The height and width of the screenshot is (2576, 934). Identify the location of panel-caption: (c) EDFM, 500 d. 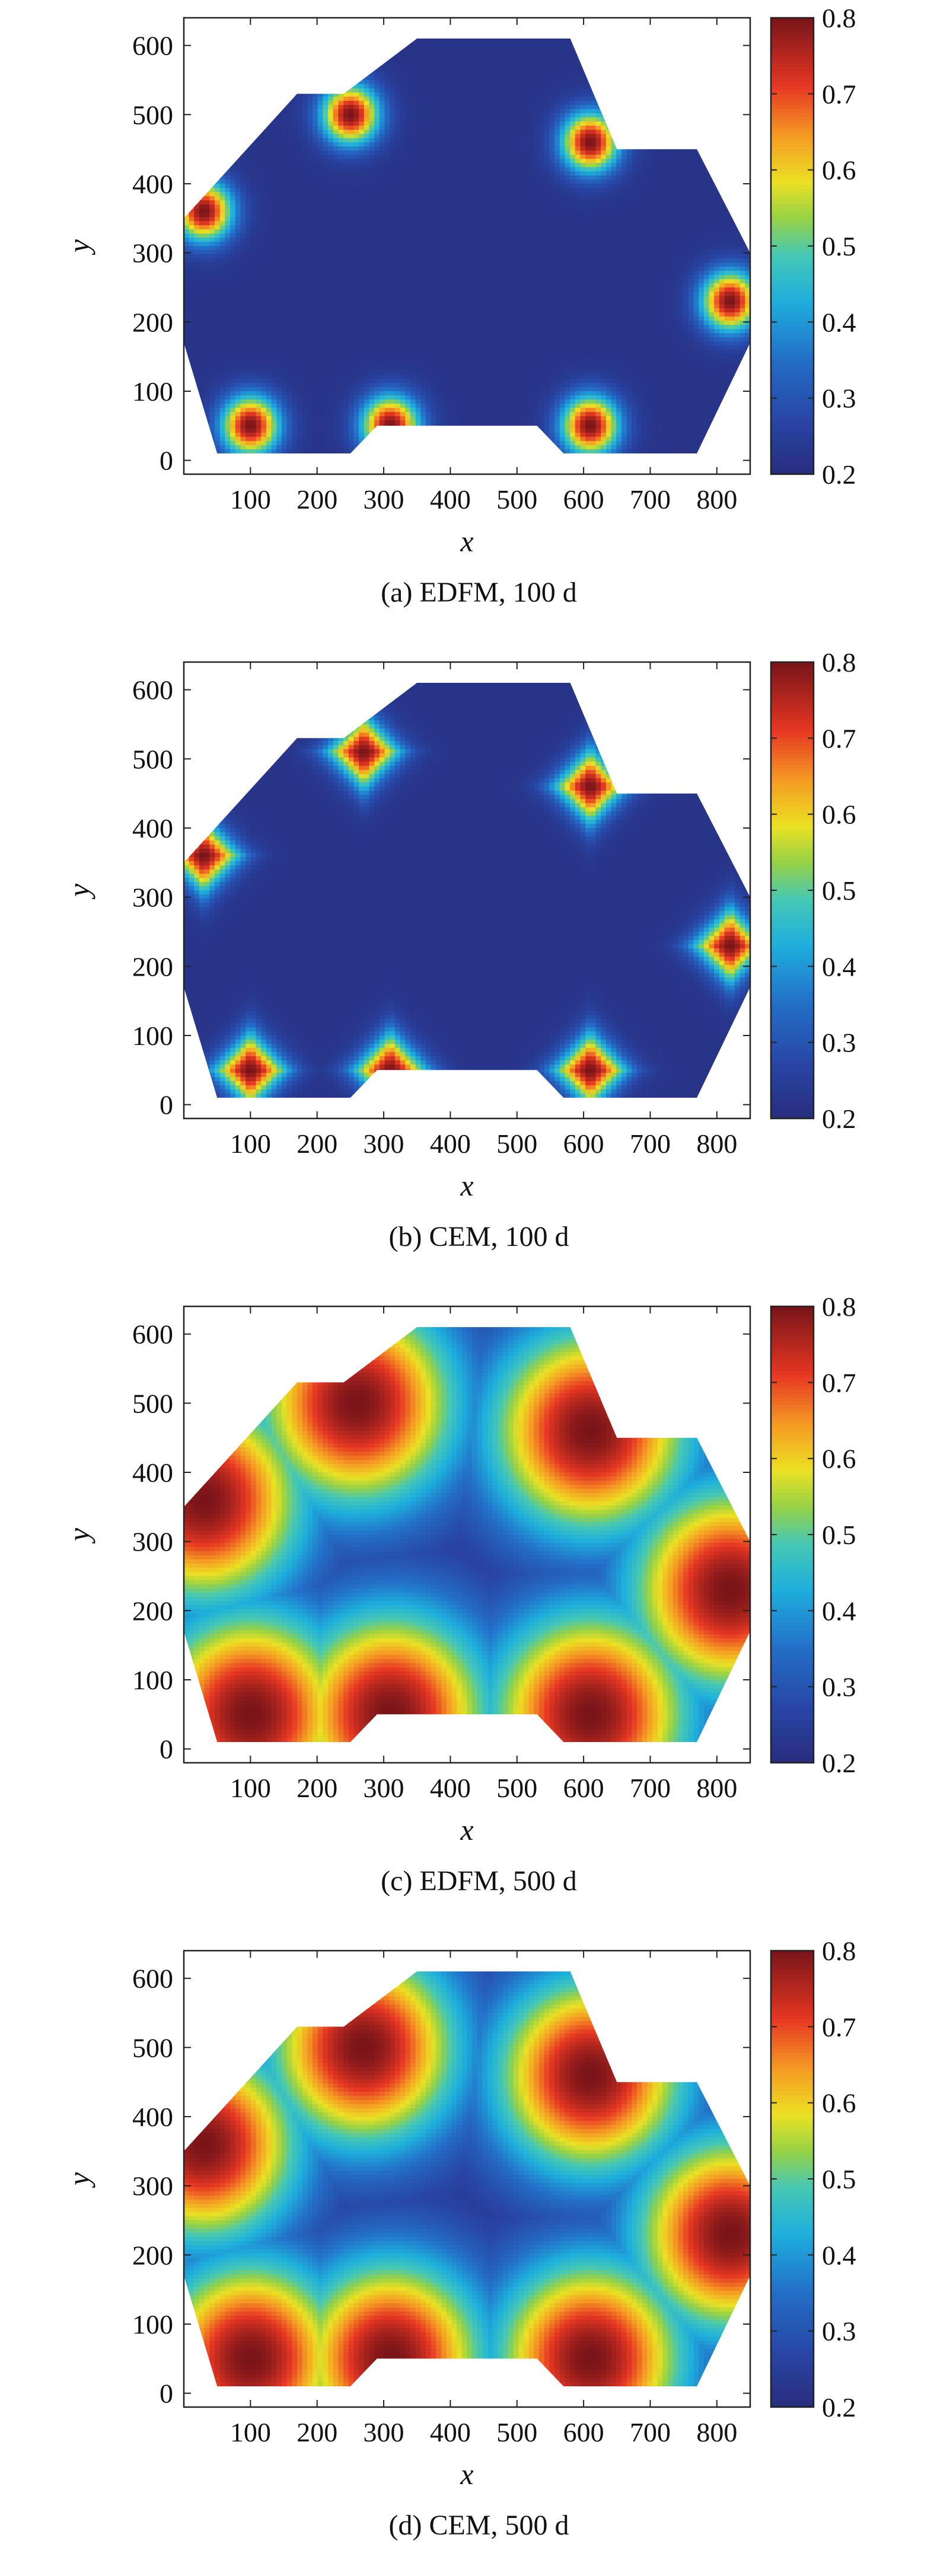
(479, 1881).